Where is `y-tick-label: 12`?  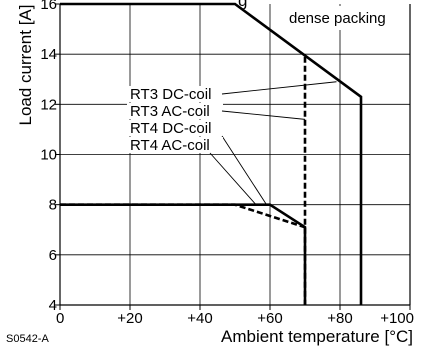
y-tick-label: 12 is located at coordinates (48, 104).